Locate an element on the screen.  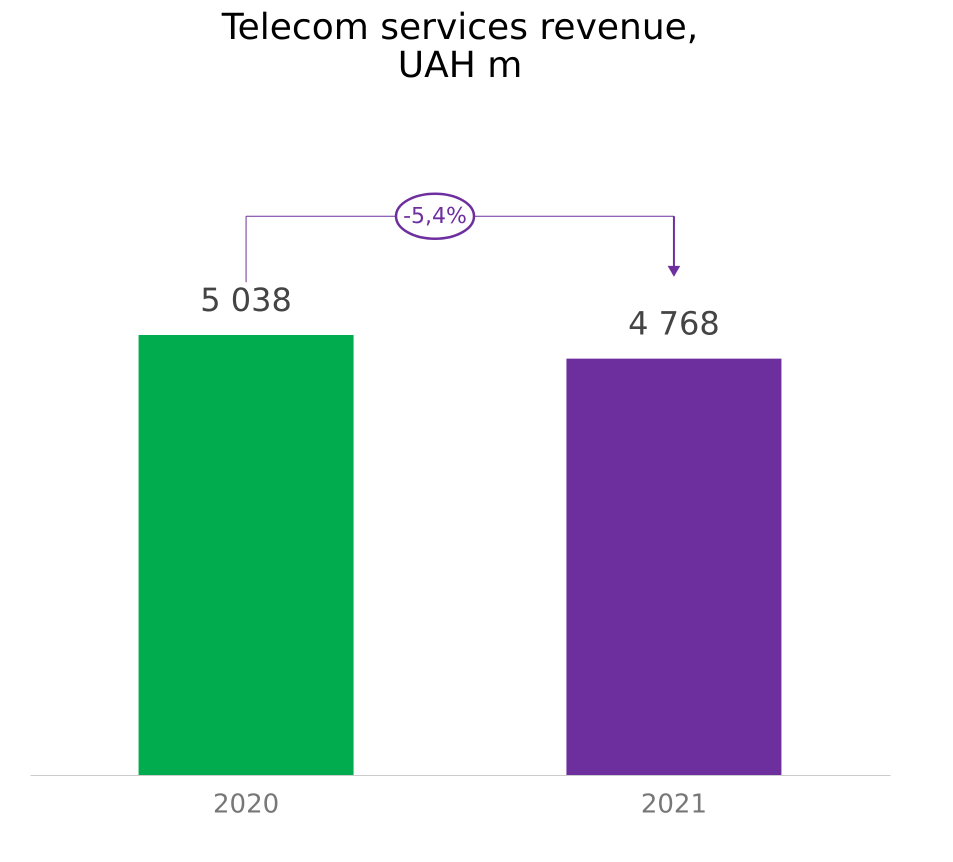
text: -5,4% is located at coordinates (435, 217).